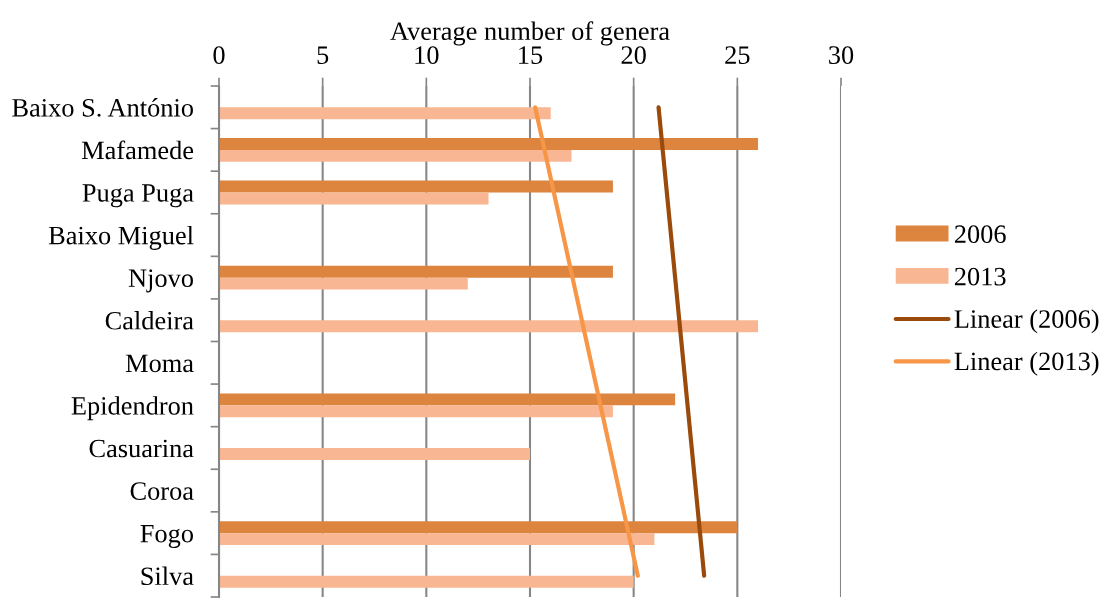 The width and height of the screenshot is (1105, 601). What do you see at coordinates (138, 196) in the screenshot?
I see `y-tick-label: Puga Puga` at bounding box center [138, 196].